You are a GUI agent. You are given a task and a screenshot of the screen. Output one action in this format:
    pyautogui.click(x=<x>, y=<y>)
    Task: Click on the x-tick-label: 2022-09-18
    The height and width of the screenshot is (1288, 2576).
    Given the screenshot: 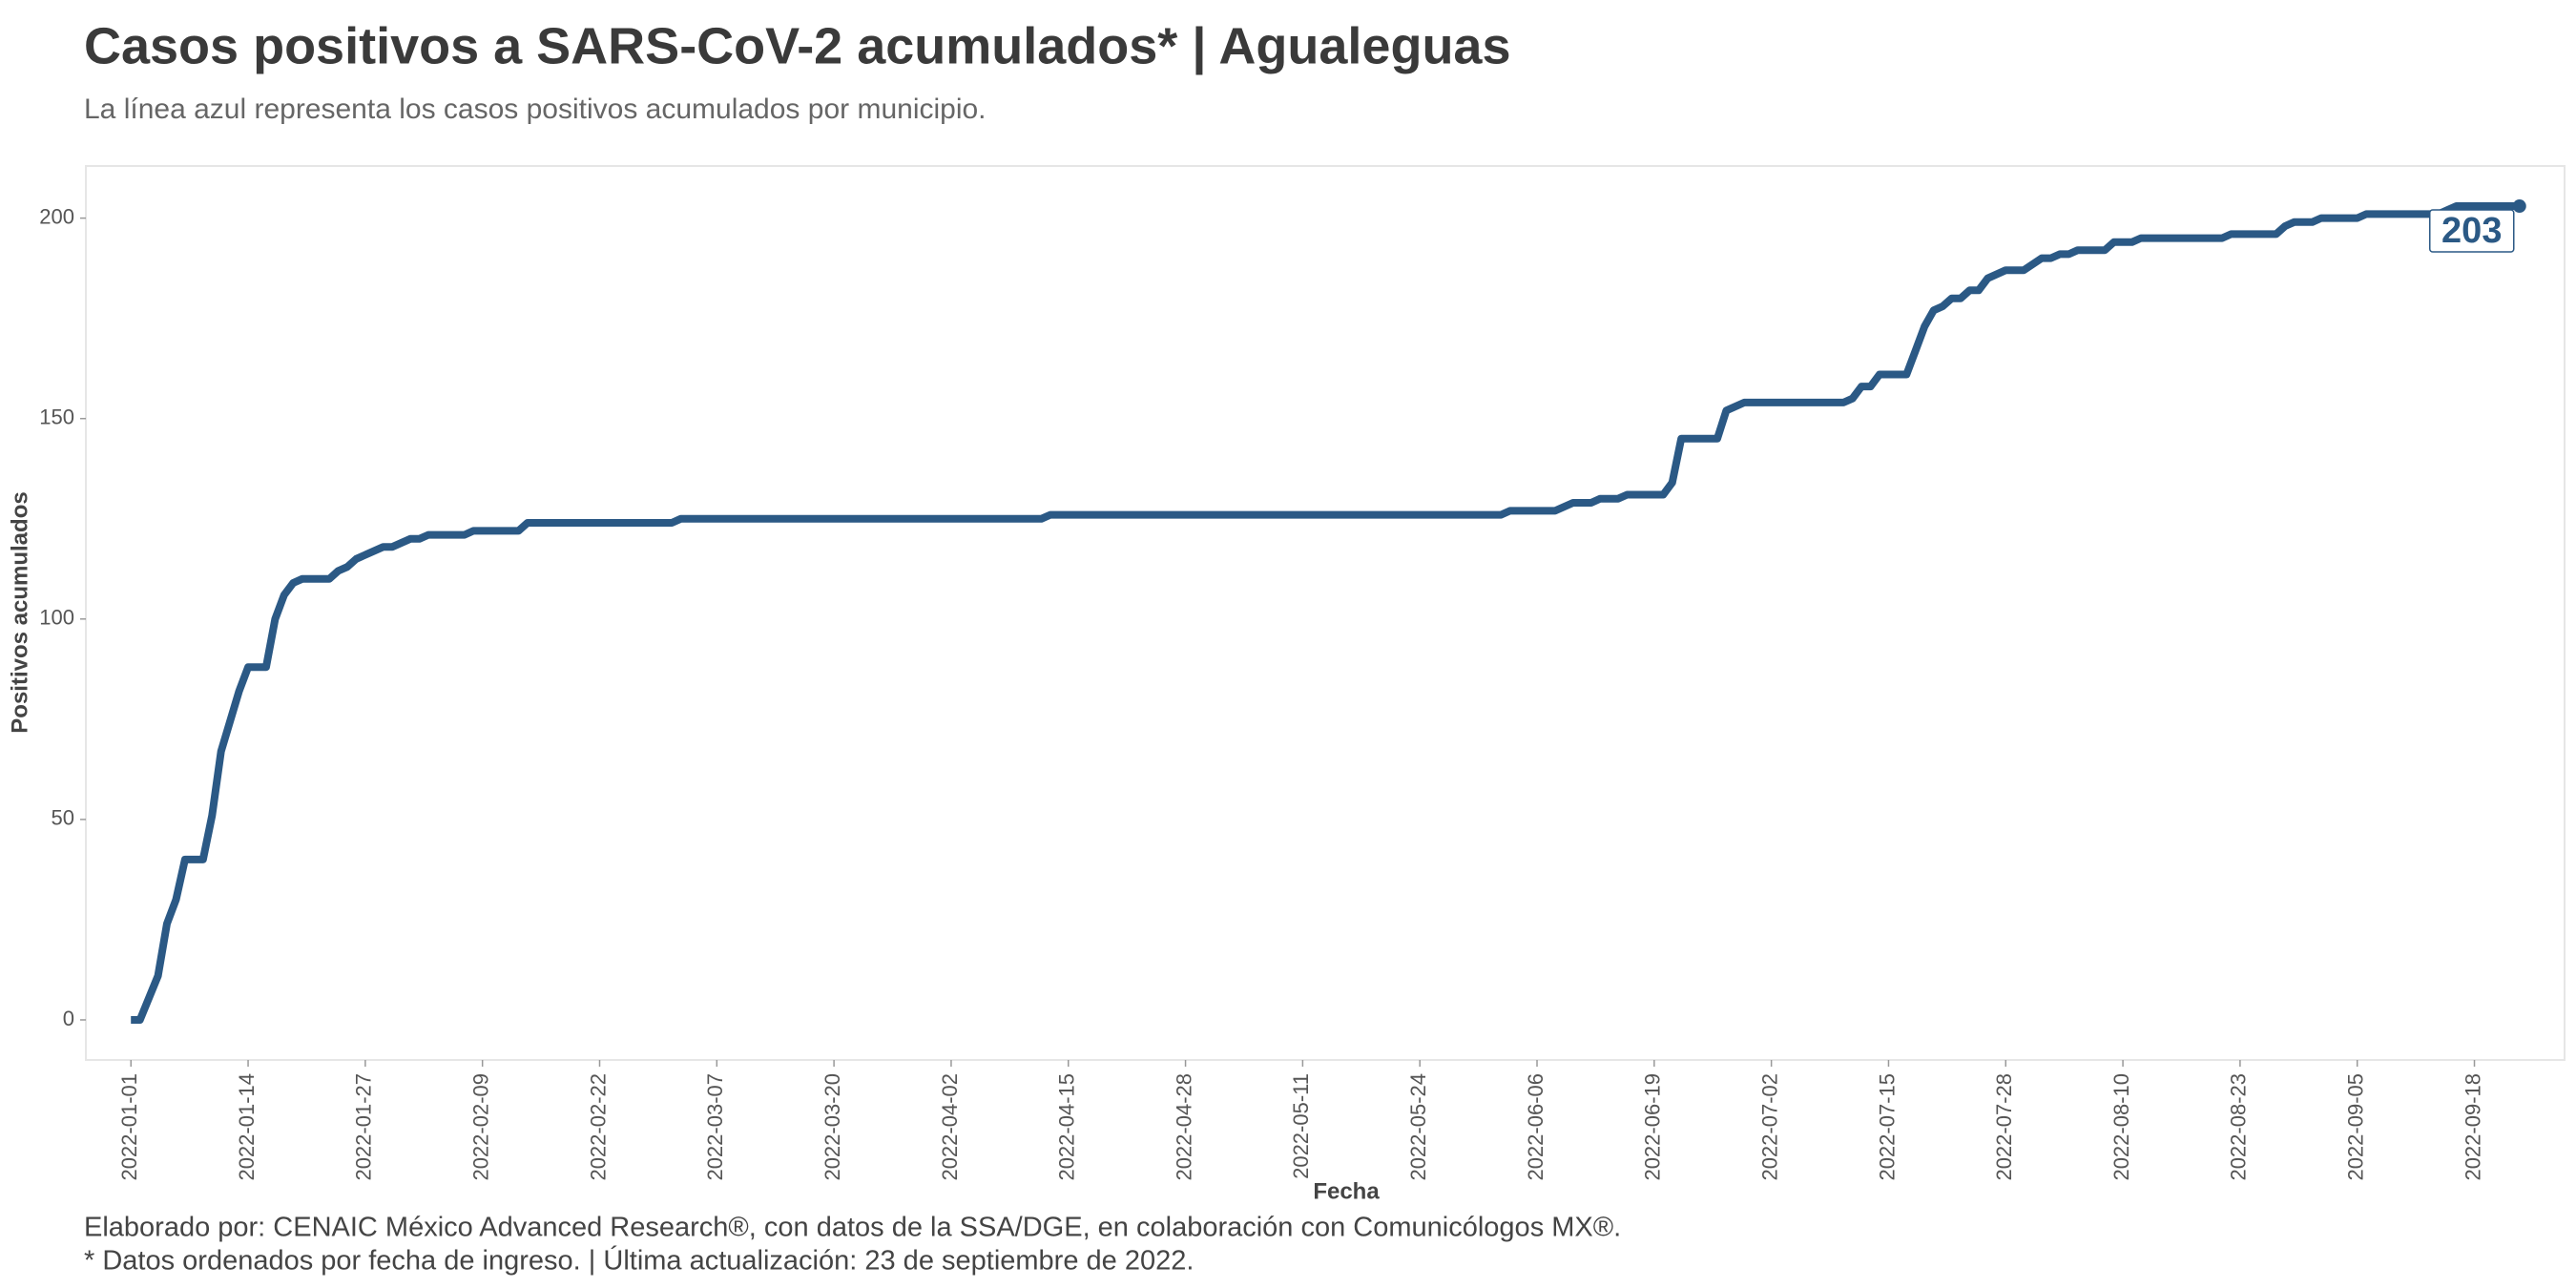 What is the action you would take?
    pyautogui.click(x=2472, y=1127)
    